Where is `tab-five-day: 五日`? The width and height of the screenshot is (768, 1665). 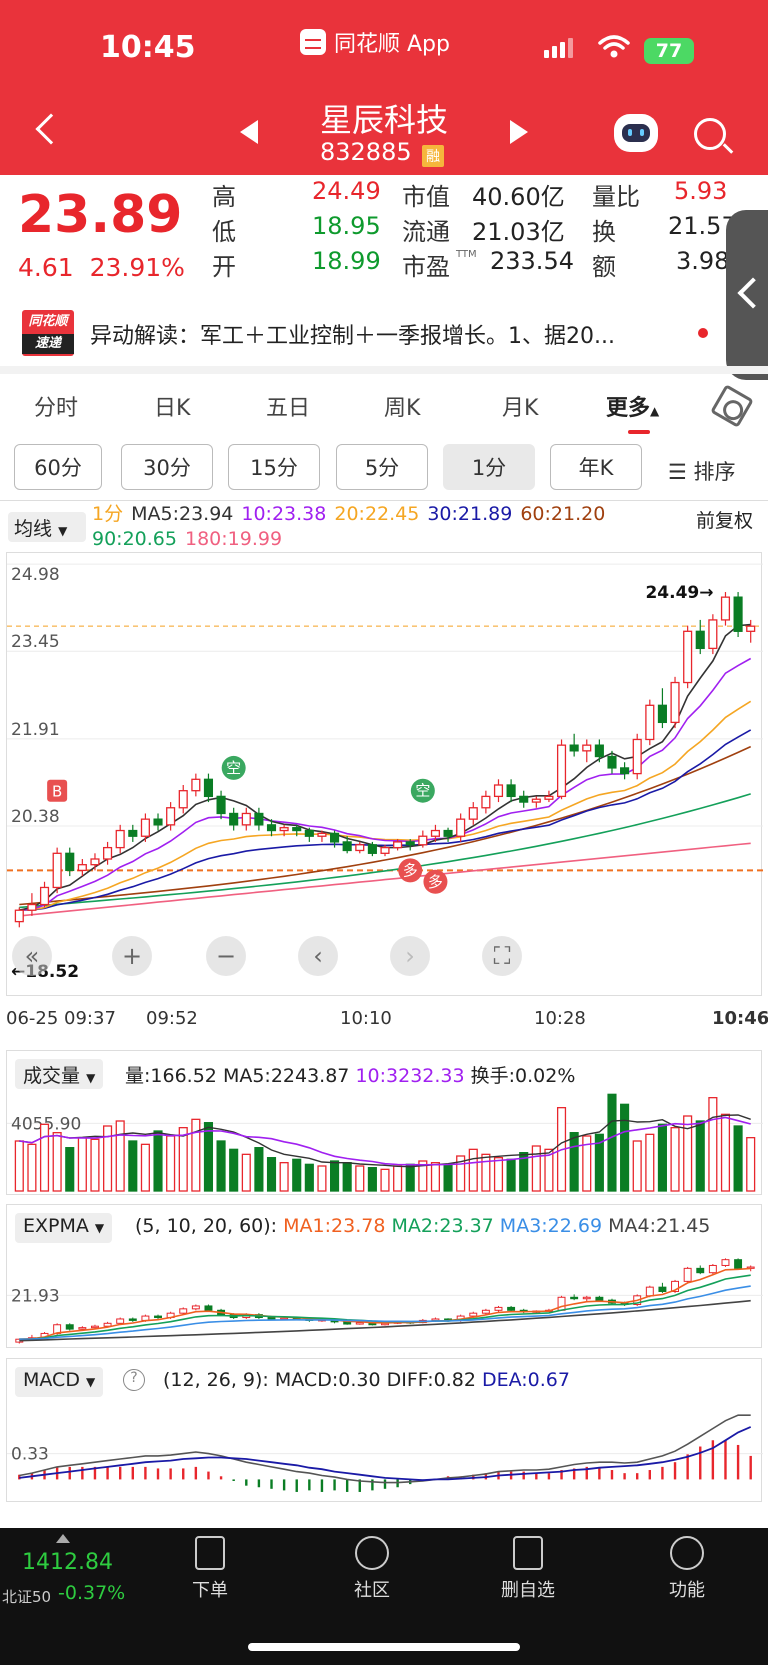
tab-five-day: 五日 is located at coordinates (288, 408).